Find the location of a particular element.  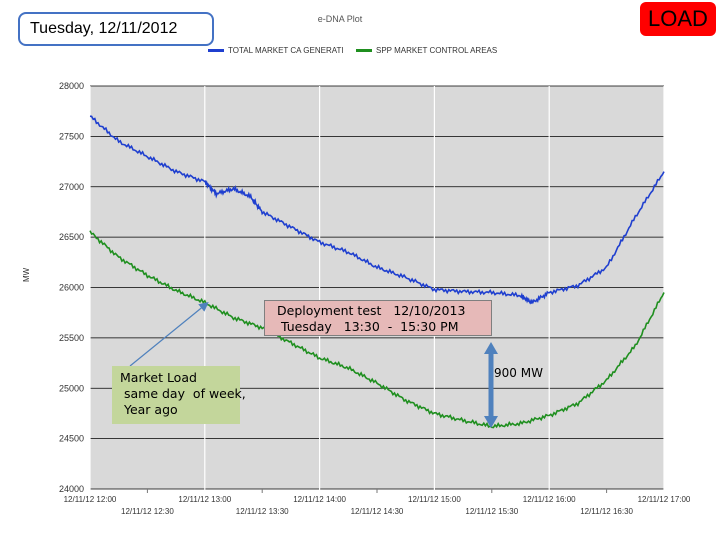

deployment-line-1: Deployment test 12/10/2013 is located at coordinates (371, 310).